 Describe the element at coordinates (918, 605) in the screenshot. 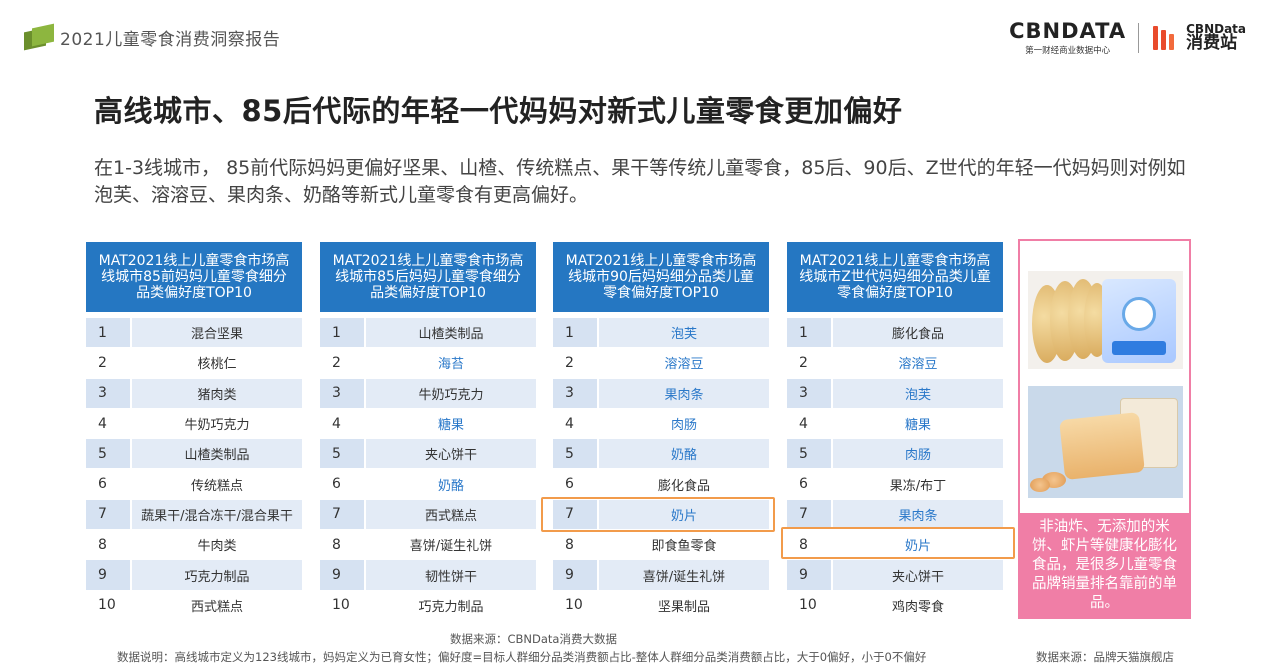

I see `category-name: 鸡肉零食` at that location.